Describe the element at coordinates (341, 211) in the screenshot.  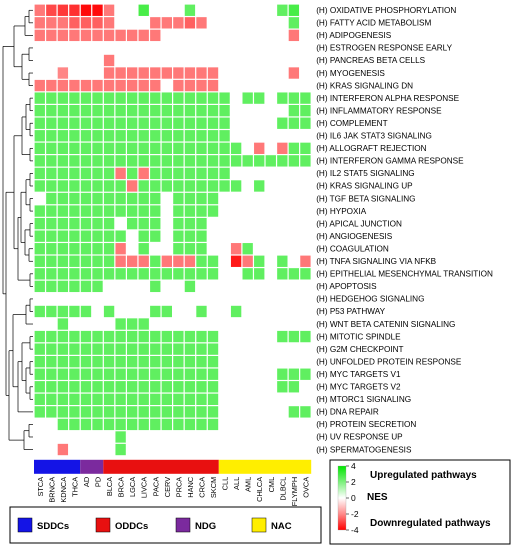
I see `row-label: (H) HYPOXIA` at that location.